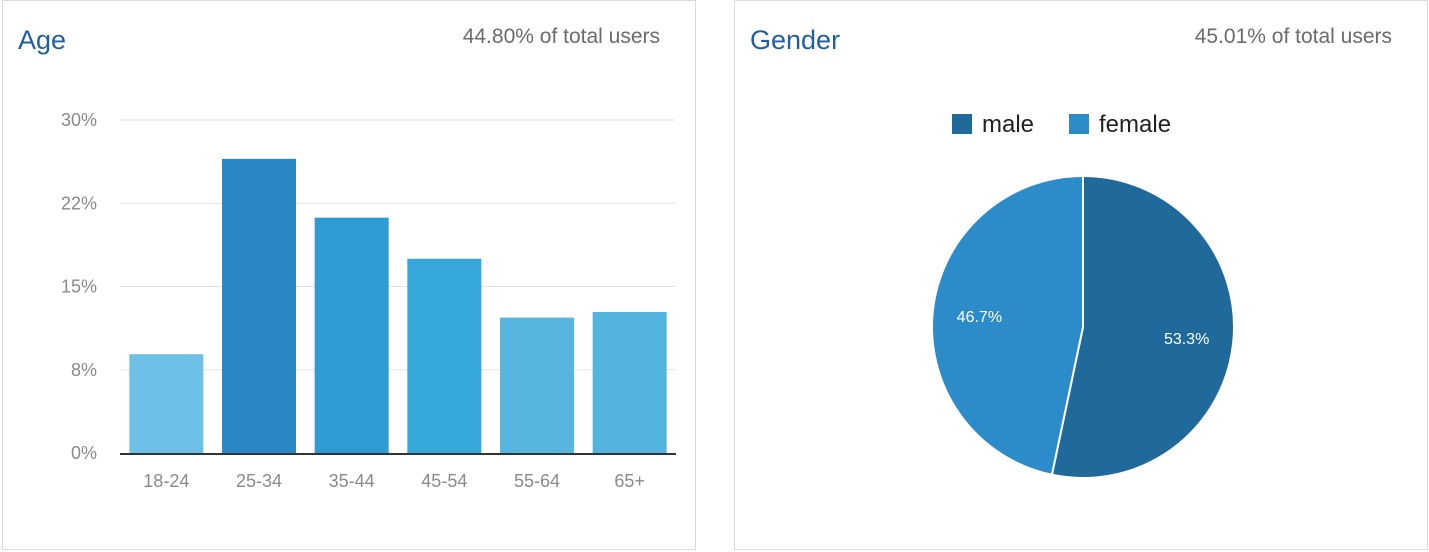  What do you see at coordinates (561, 36) in the screenshot?
I see `age-users-share: 44.80% of total users` at bounding box center [561, 36].